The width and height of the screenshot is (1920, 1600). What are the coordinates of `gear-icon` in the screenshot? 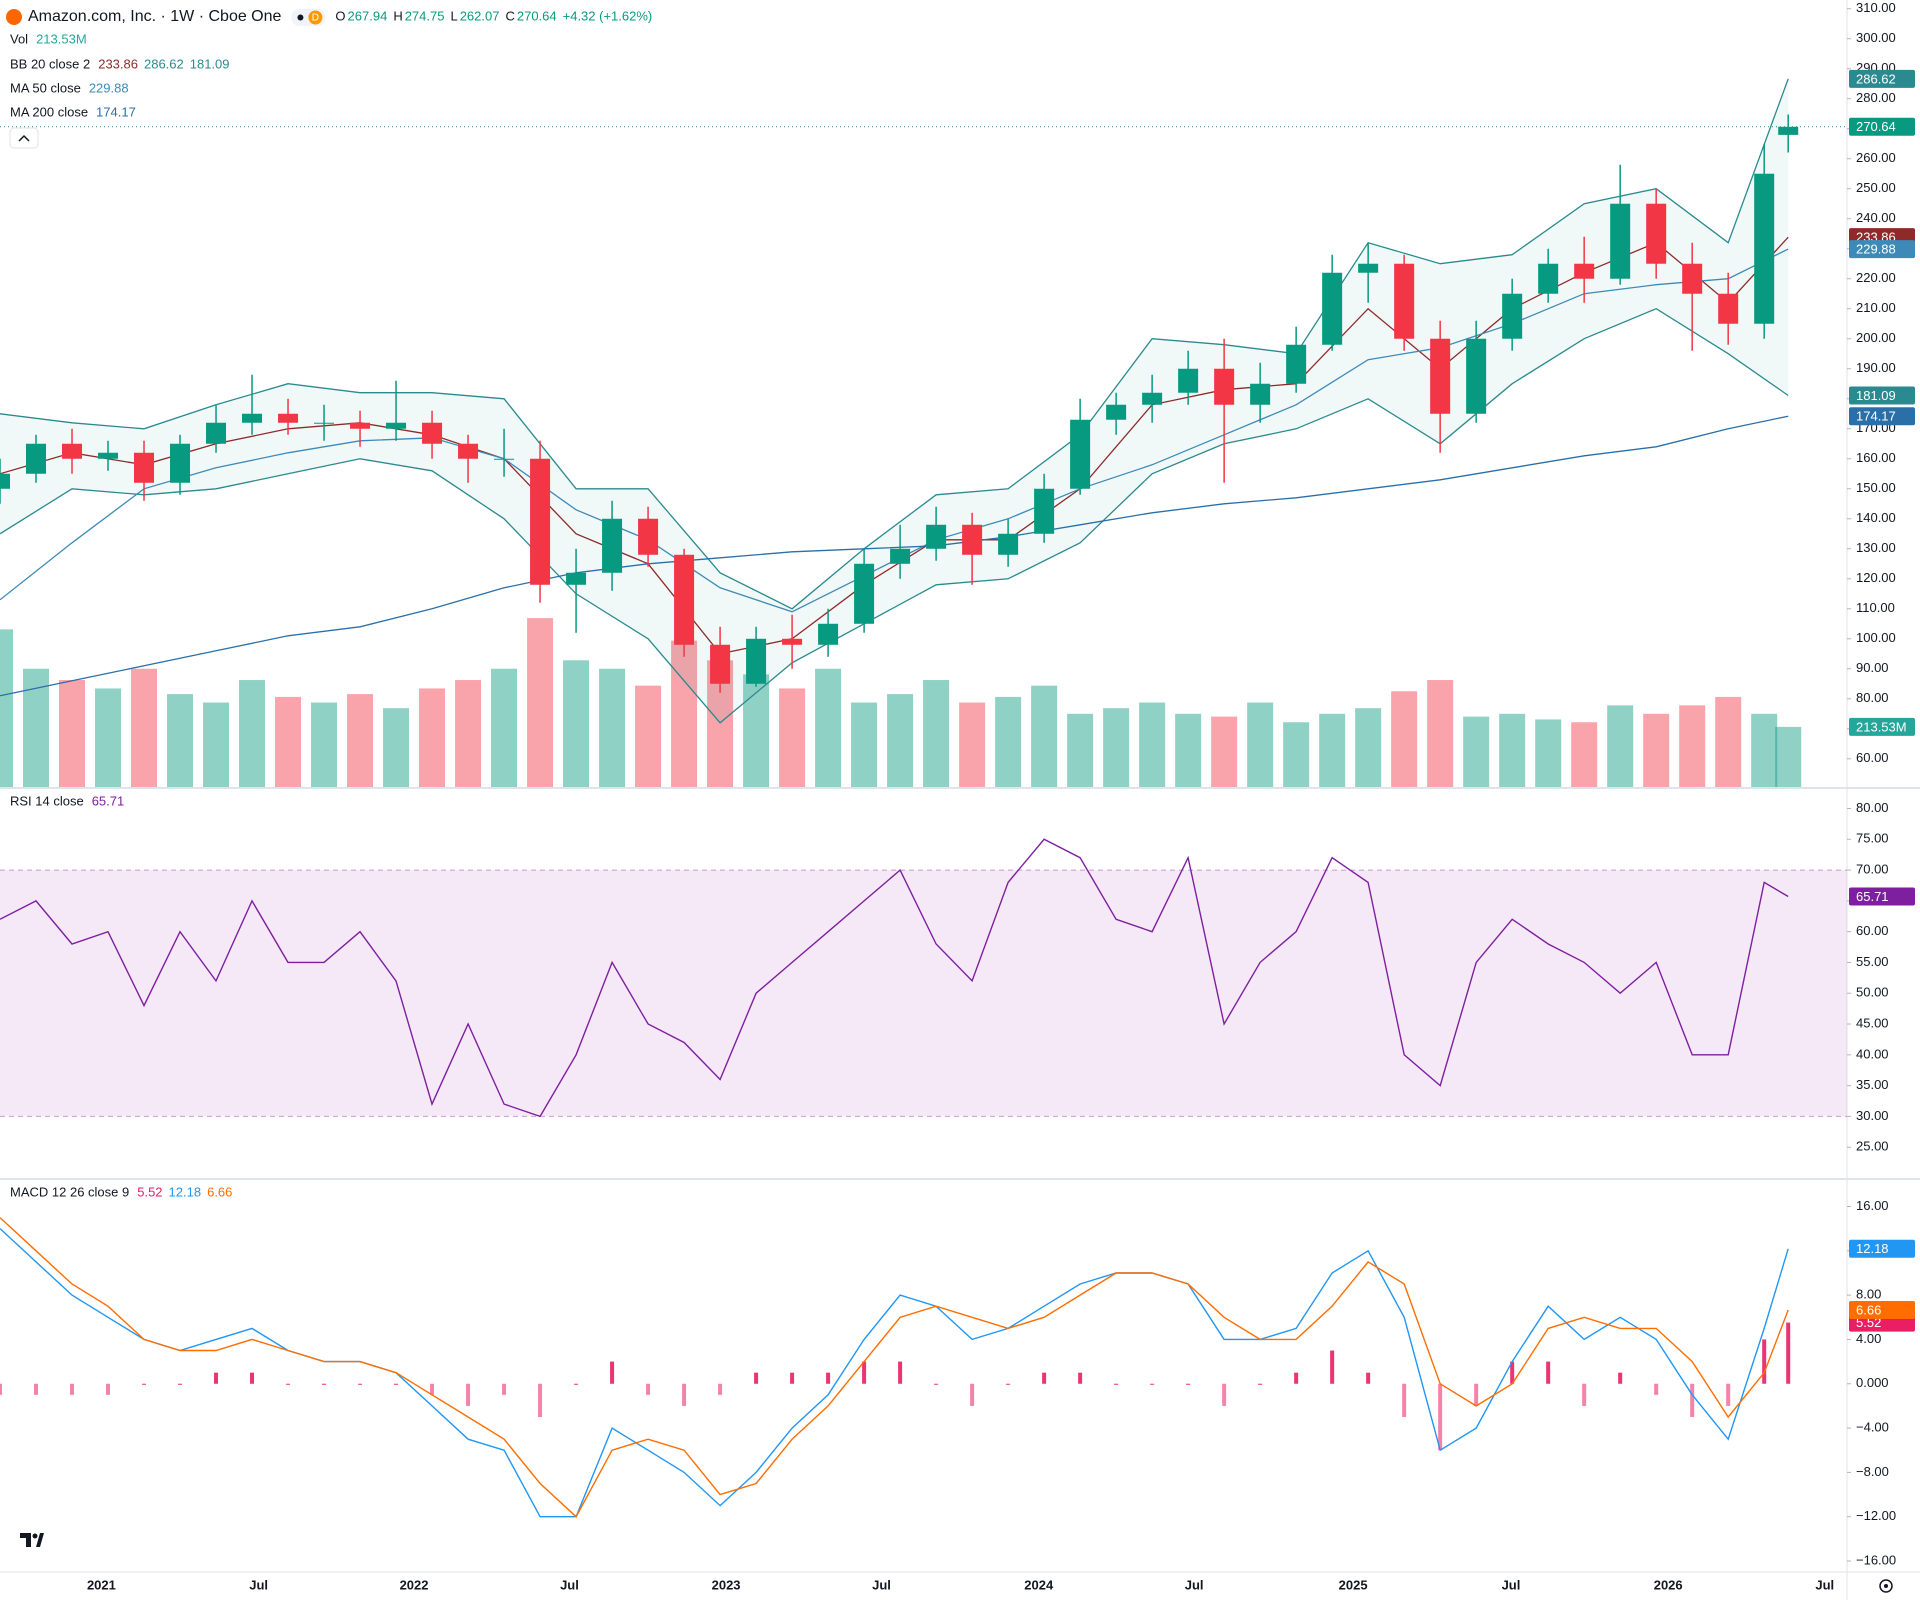 It's located at (1886, 1586).